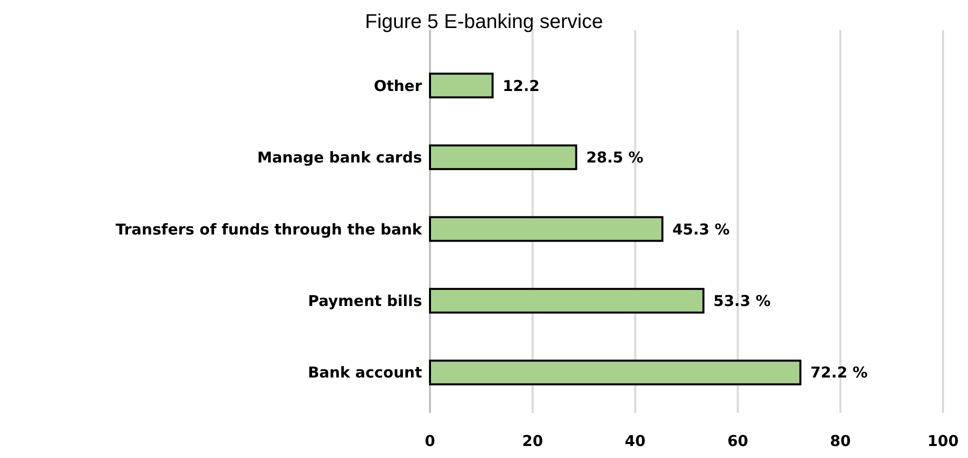  I want to click on data-label: 53.3 %, so click(742, 301).